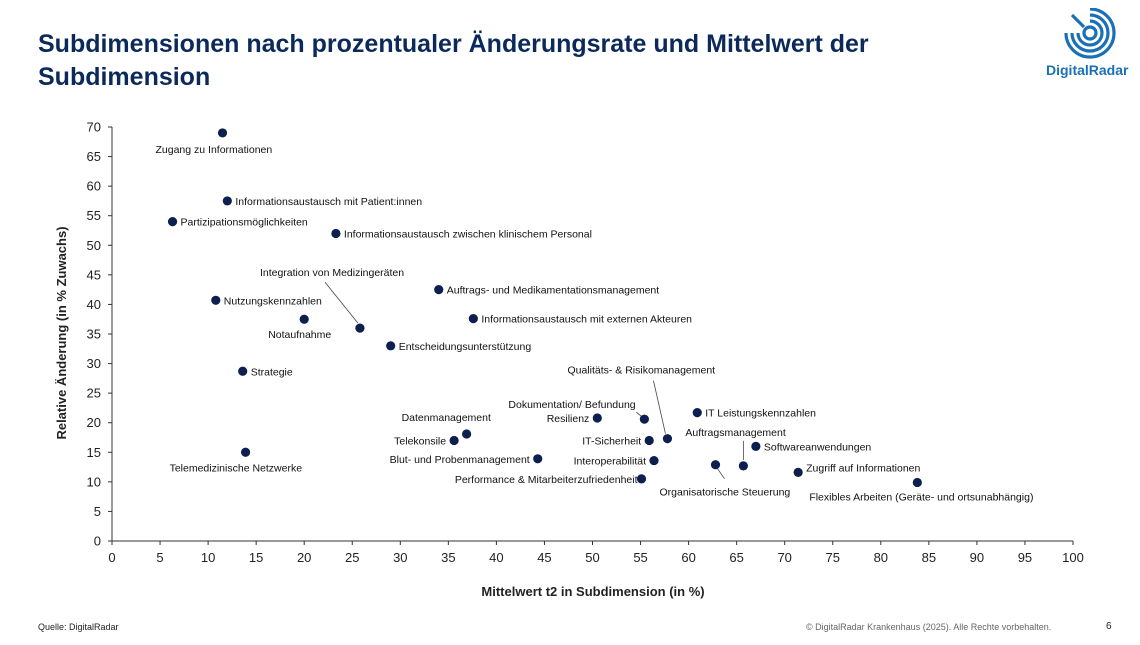 This screenshot has width=1140, height=645. I want to click on point-label: Informationsaustausch mit Patient:innen, so click(328, 202).